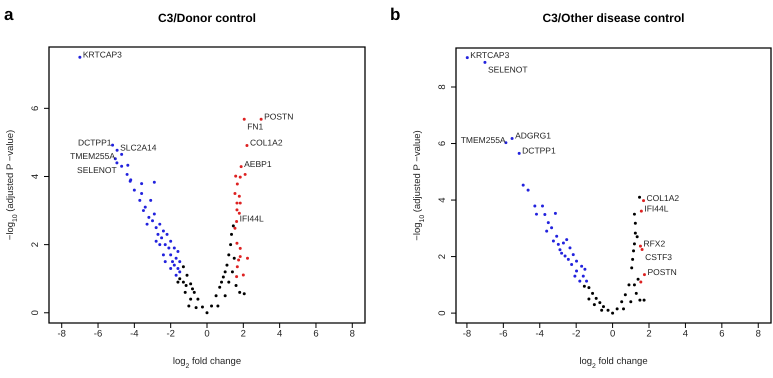  Describe the element at coordinates (685, 334) in the screenshot. I see `x-tick-label: 4` at that location.